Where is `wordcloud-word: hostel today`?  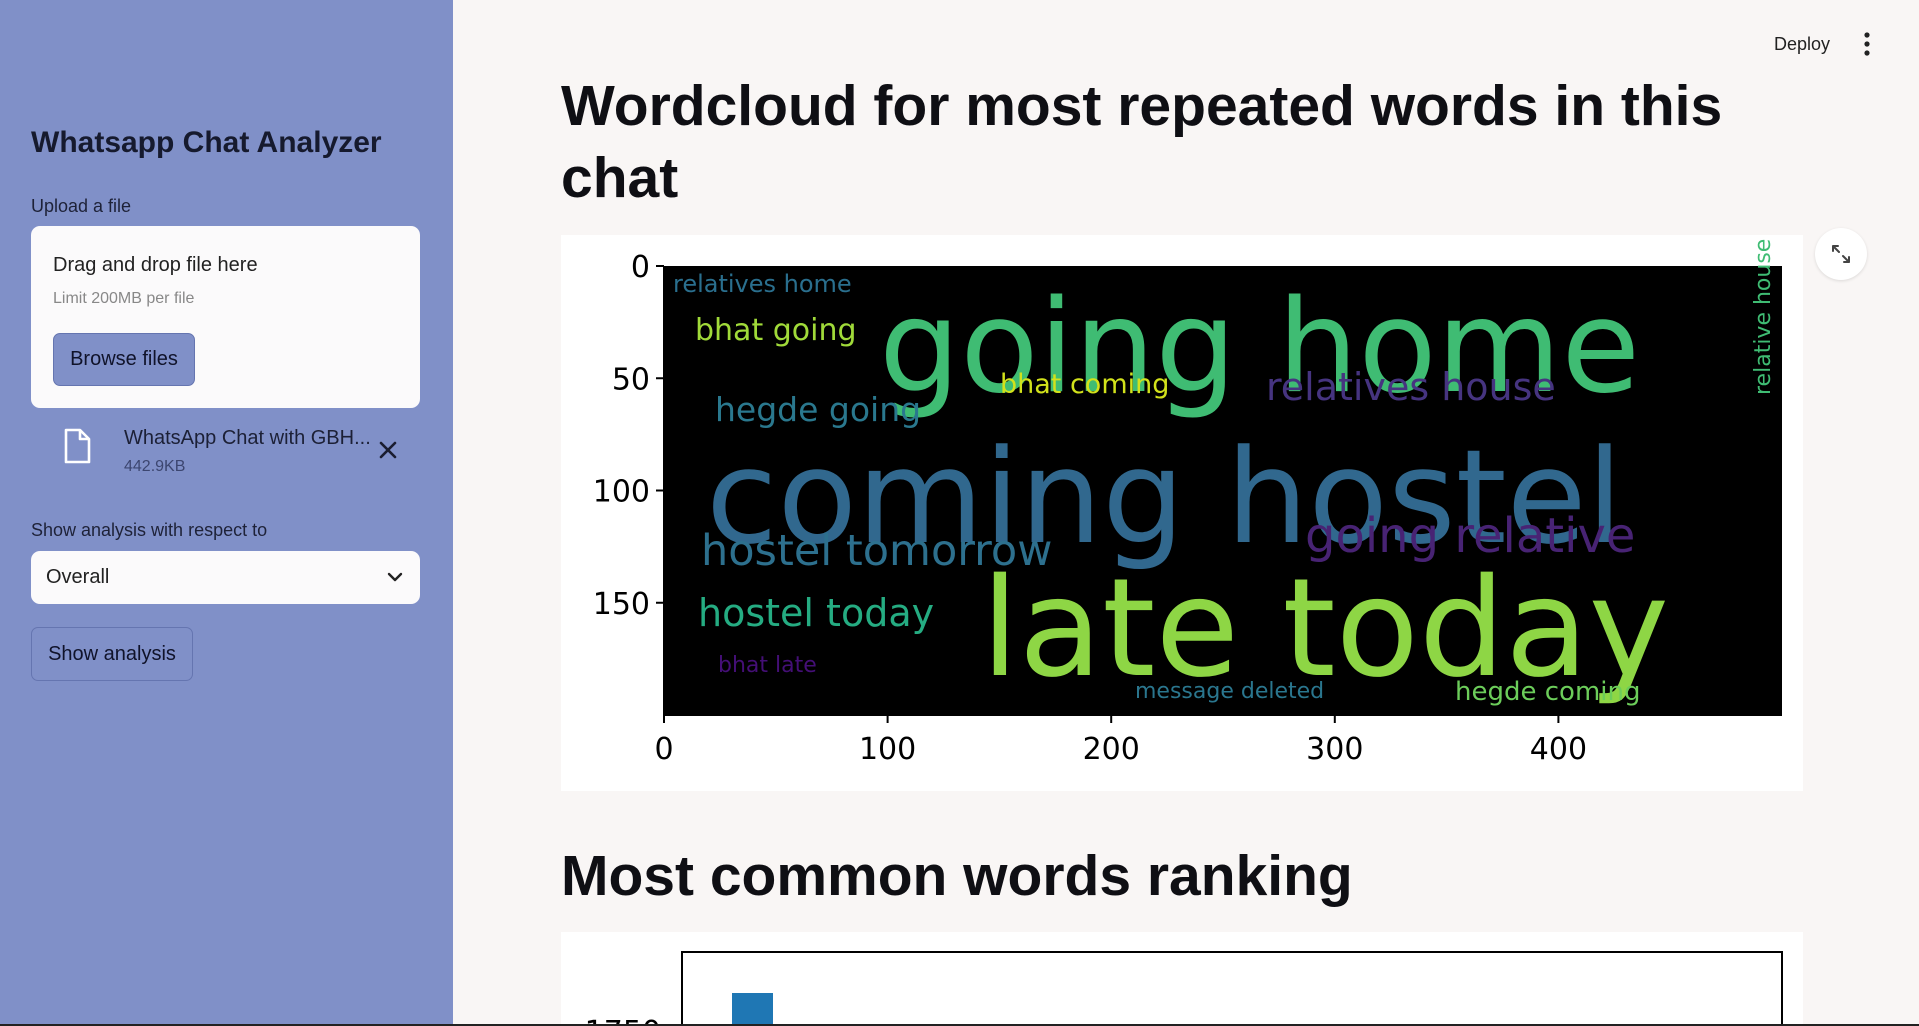
wordcloud-word: hostel today is located at coordinates (816, 613).